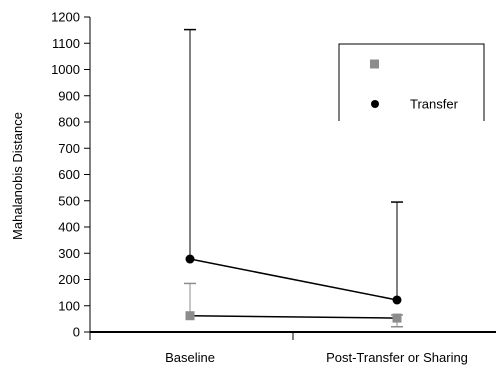 The image size is (496, 375). Describe the element at coordinates (69, 200) in the screenshot. I see `y-tick-label: 500` at that location.